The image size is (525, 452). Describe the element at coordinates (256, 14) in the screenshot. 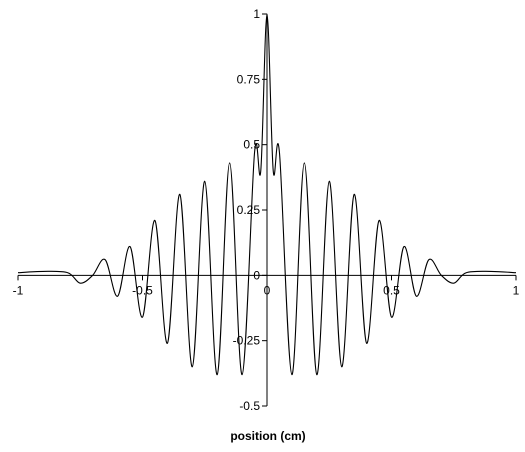

I see `y-tick-label: 1` at that location.